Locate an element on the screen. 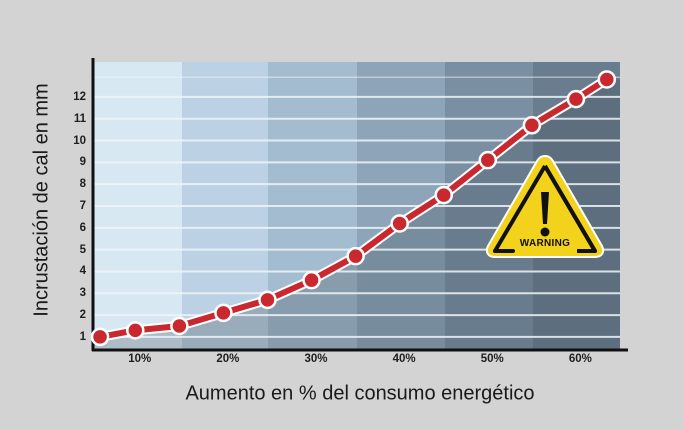 Image resolution: width=683 pixels, height=430 pixels. x-tick-label: 10% is located at coordinates (140, 359).